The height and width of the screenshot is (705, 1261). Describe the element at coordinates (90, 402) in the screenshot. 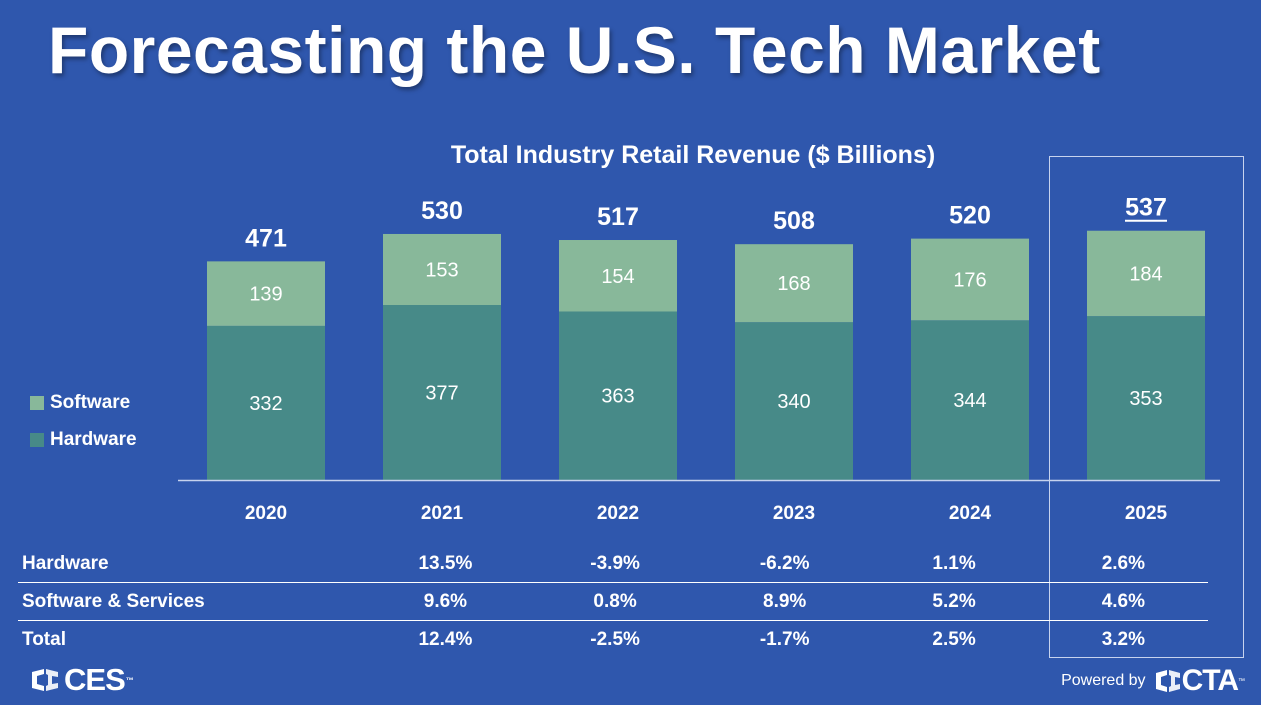

I see `legend-label-software: Software` at that location.